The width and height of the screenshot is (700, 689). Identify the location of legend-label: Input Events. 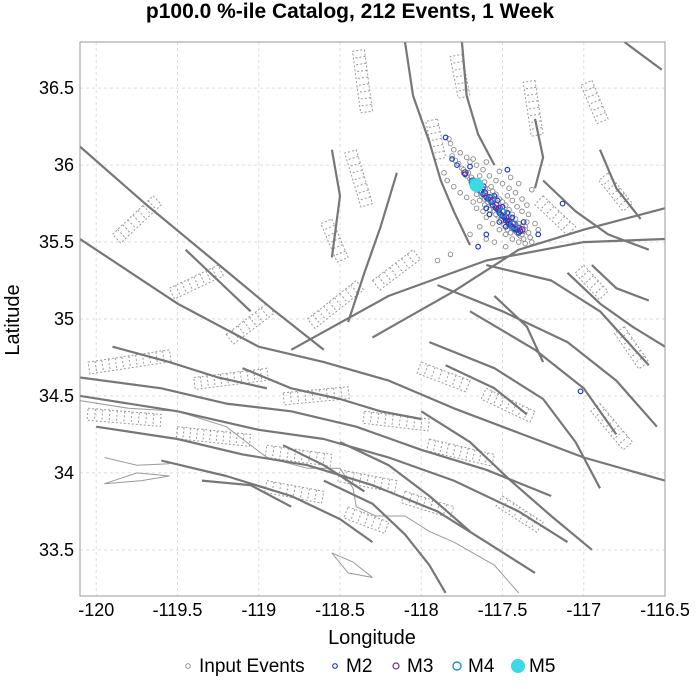
(252, 666).